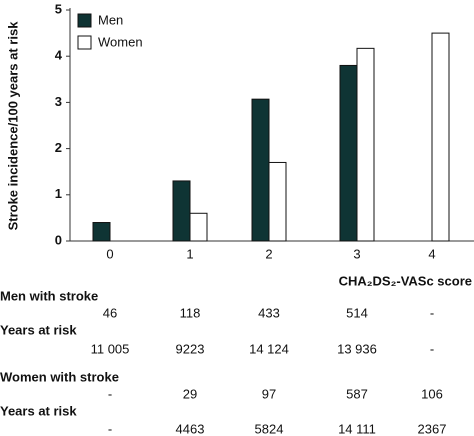 The image size is (474, 436). What do you see at coordinates (357, 348) in the screenshot?
I see `cell: 13 936` at bounding box center [357, 348].